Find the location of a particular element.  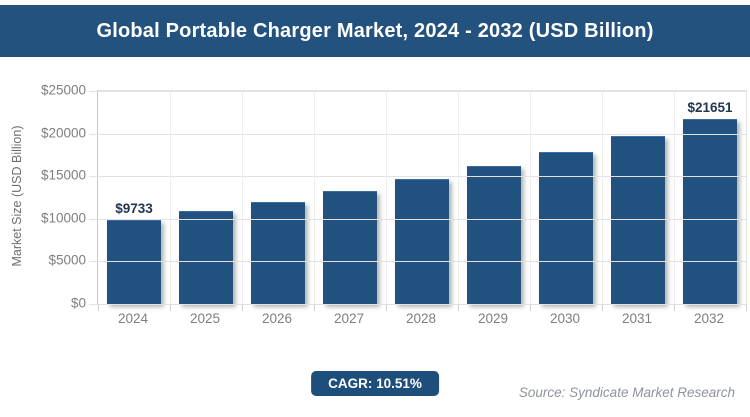

bar-2029 is located at coordinates (494, 235).